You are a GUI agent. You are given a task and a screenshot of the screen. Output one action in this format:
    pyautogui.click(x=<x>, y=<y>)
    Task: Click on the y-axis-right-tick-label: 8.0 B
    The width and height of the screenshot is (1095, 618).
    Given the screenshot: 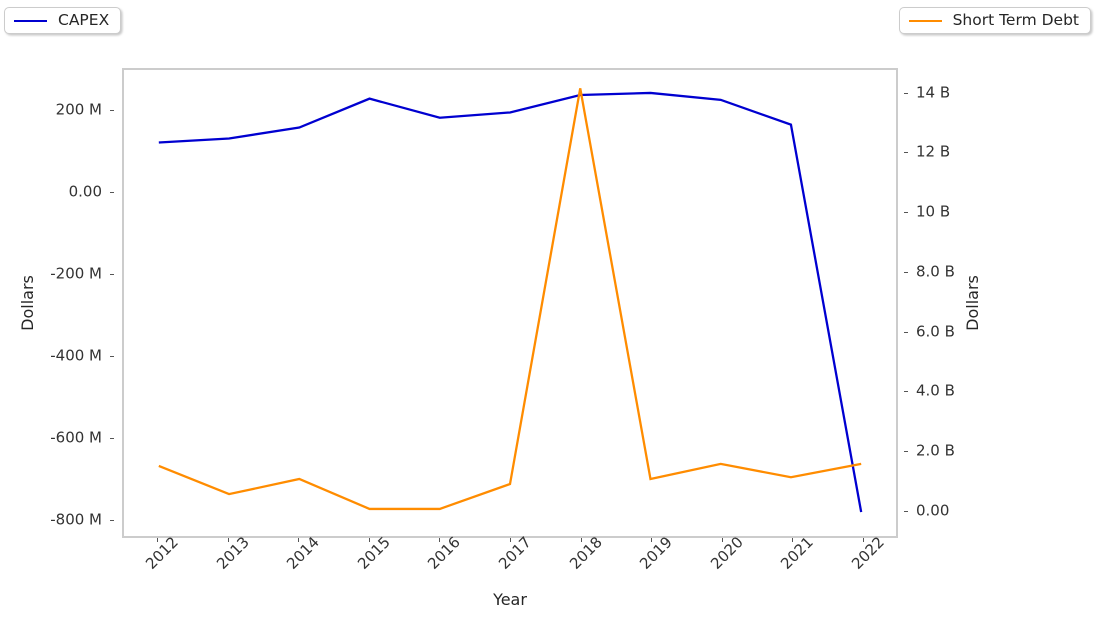 What is the action you would take?
    pyautogui.click(x=935, y=271)
    